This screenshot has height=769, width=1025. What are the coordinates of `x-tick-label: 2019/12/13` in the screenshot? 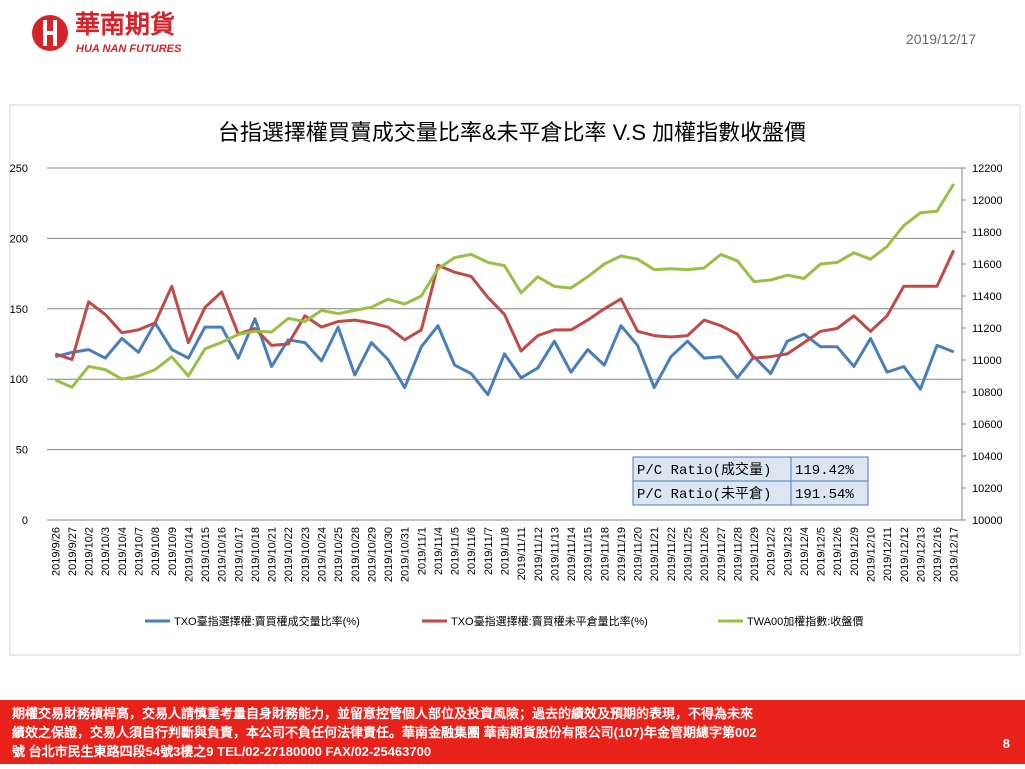 It's located at (921, 554).